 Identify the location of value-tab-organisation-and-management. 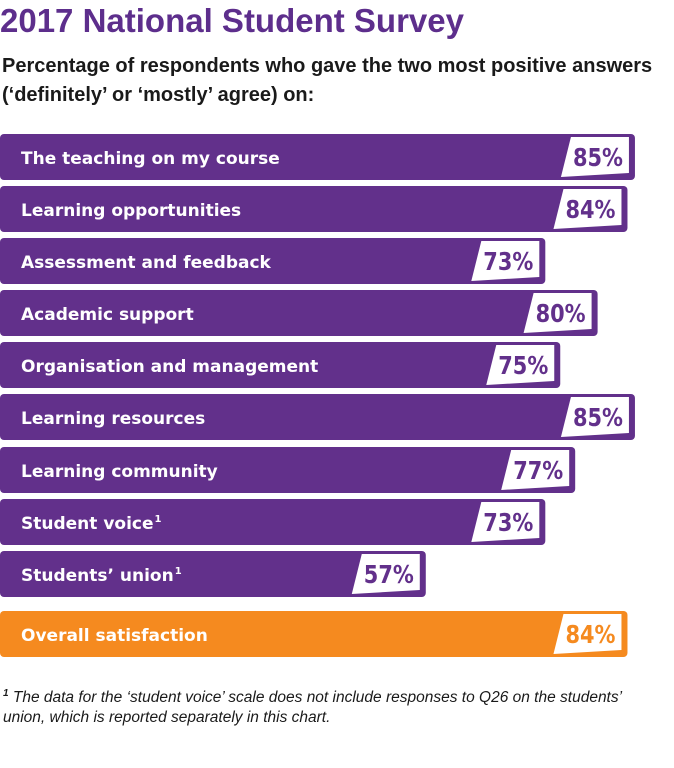
(520, 365).